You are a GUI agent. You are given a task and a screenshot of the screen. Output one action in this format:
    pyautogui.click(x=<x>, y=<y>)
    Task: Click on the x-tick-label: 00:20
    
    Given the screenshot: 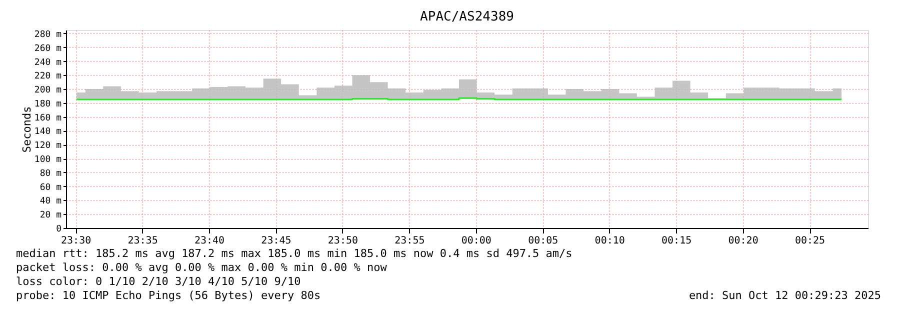 What is the action you would take?
    pyautogui.click(x=743, y=241)
    